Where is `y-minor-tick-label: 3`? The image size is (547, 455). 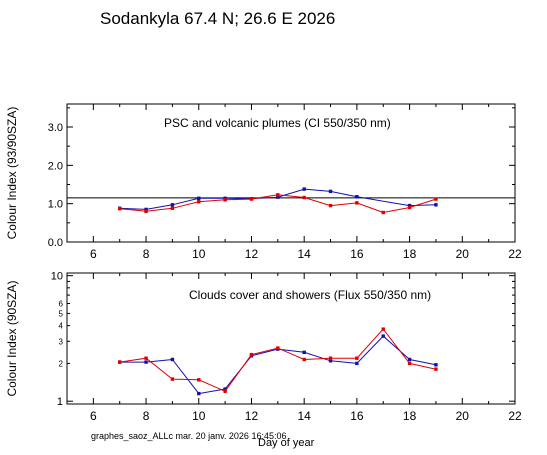
y-minor-tick-label: 3 is located at coordinates (61, 341).